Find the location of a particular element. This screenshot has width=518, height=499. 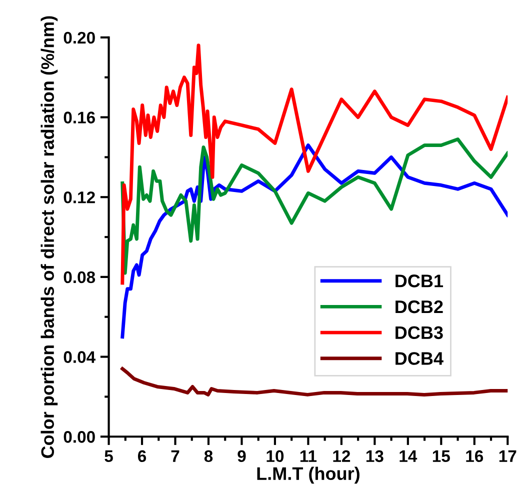

x-axis-title: L.M.T (hour) is located at coordinates (308, 475).